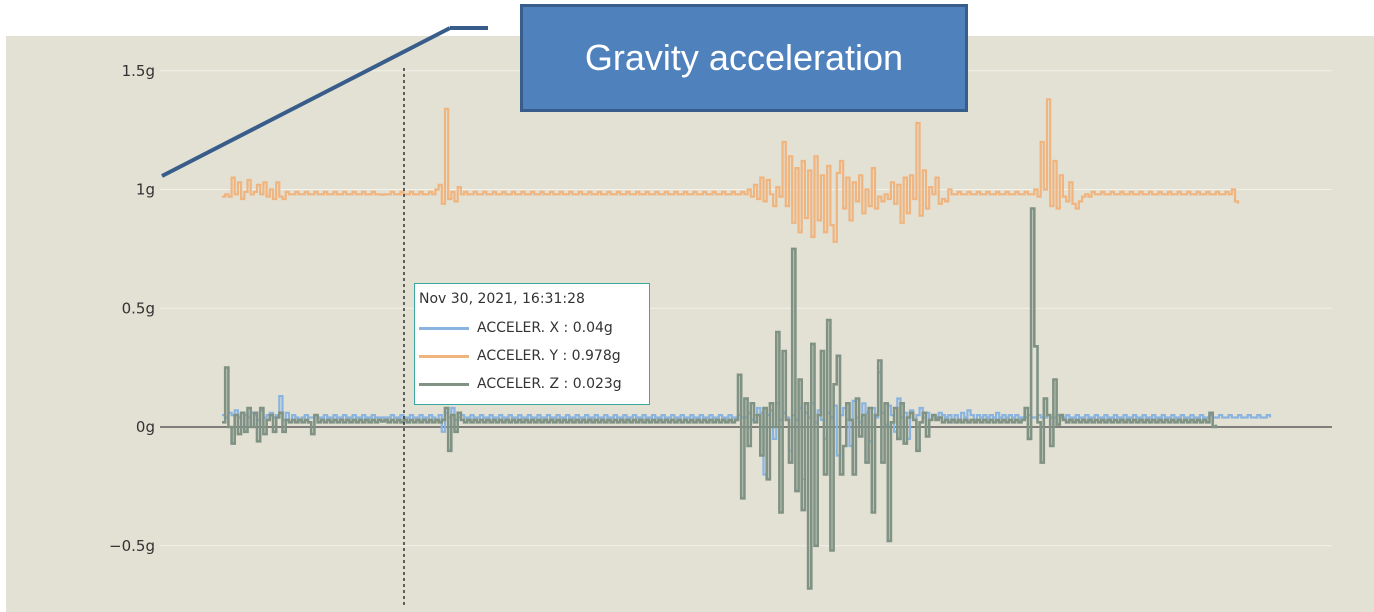 Image resolution: width=1374 pixels, height=612 pixels. What do you see at coordinates (744, 58) in the screenshot?
I see `gravity-callout: Gravity acceleration` at bounding box center [744, 58].